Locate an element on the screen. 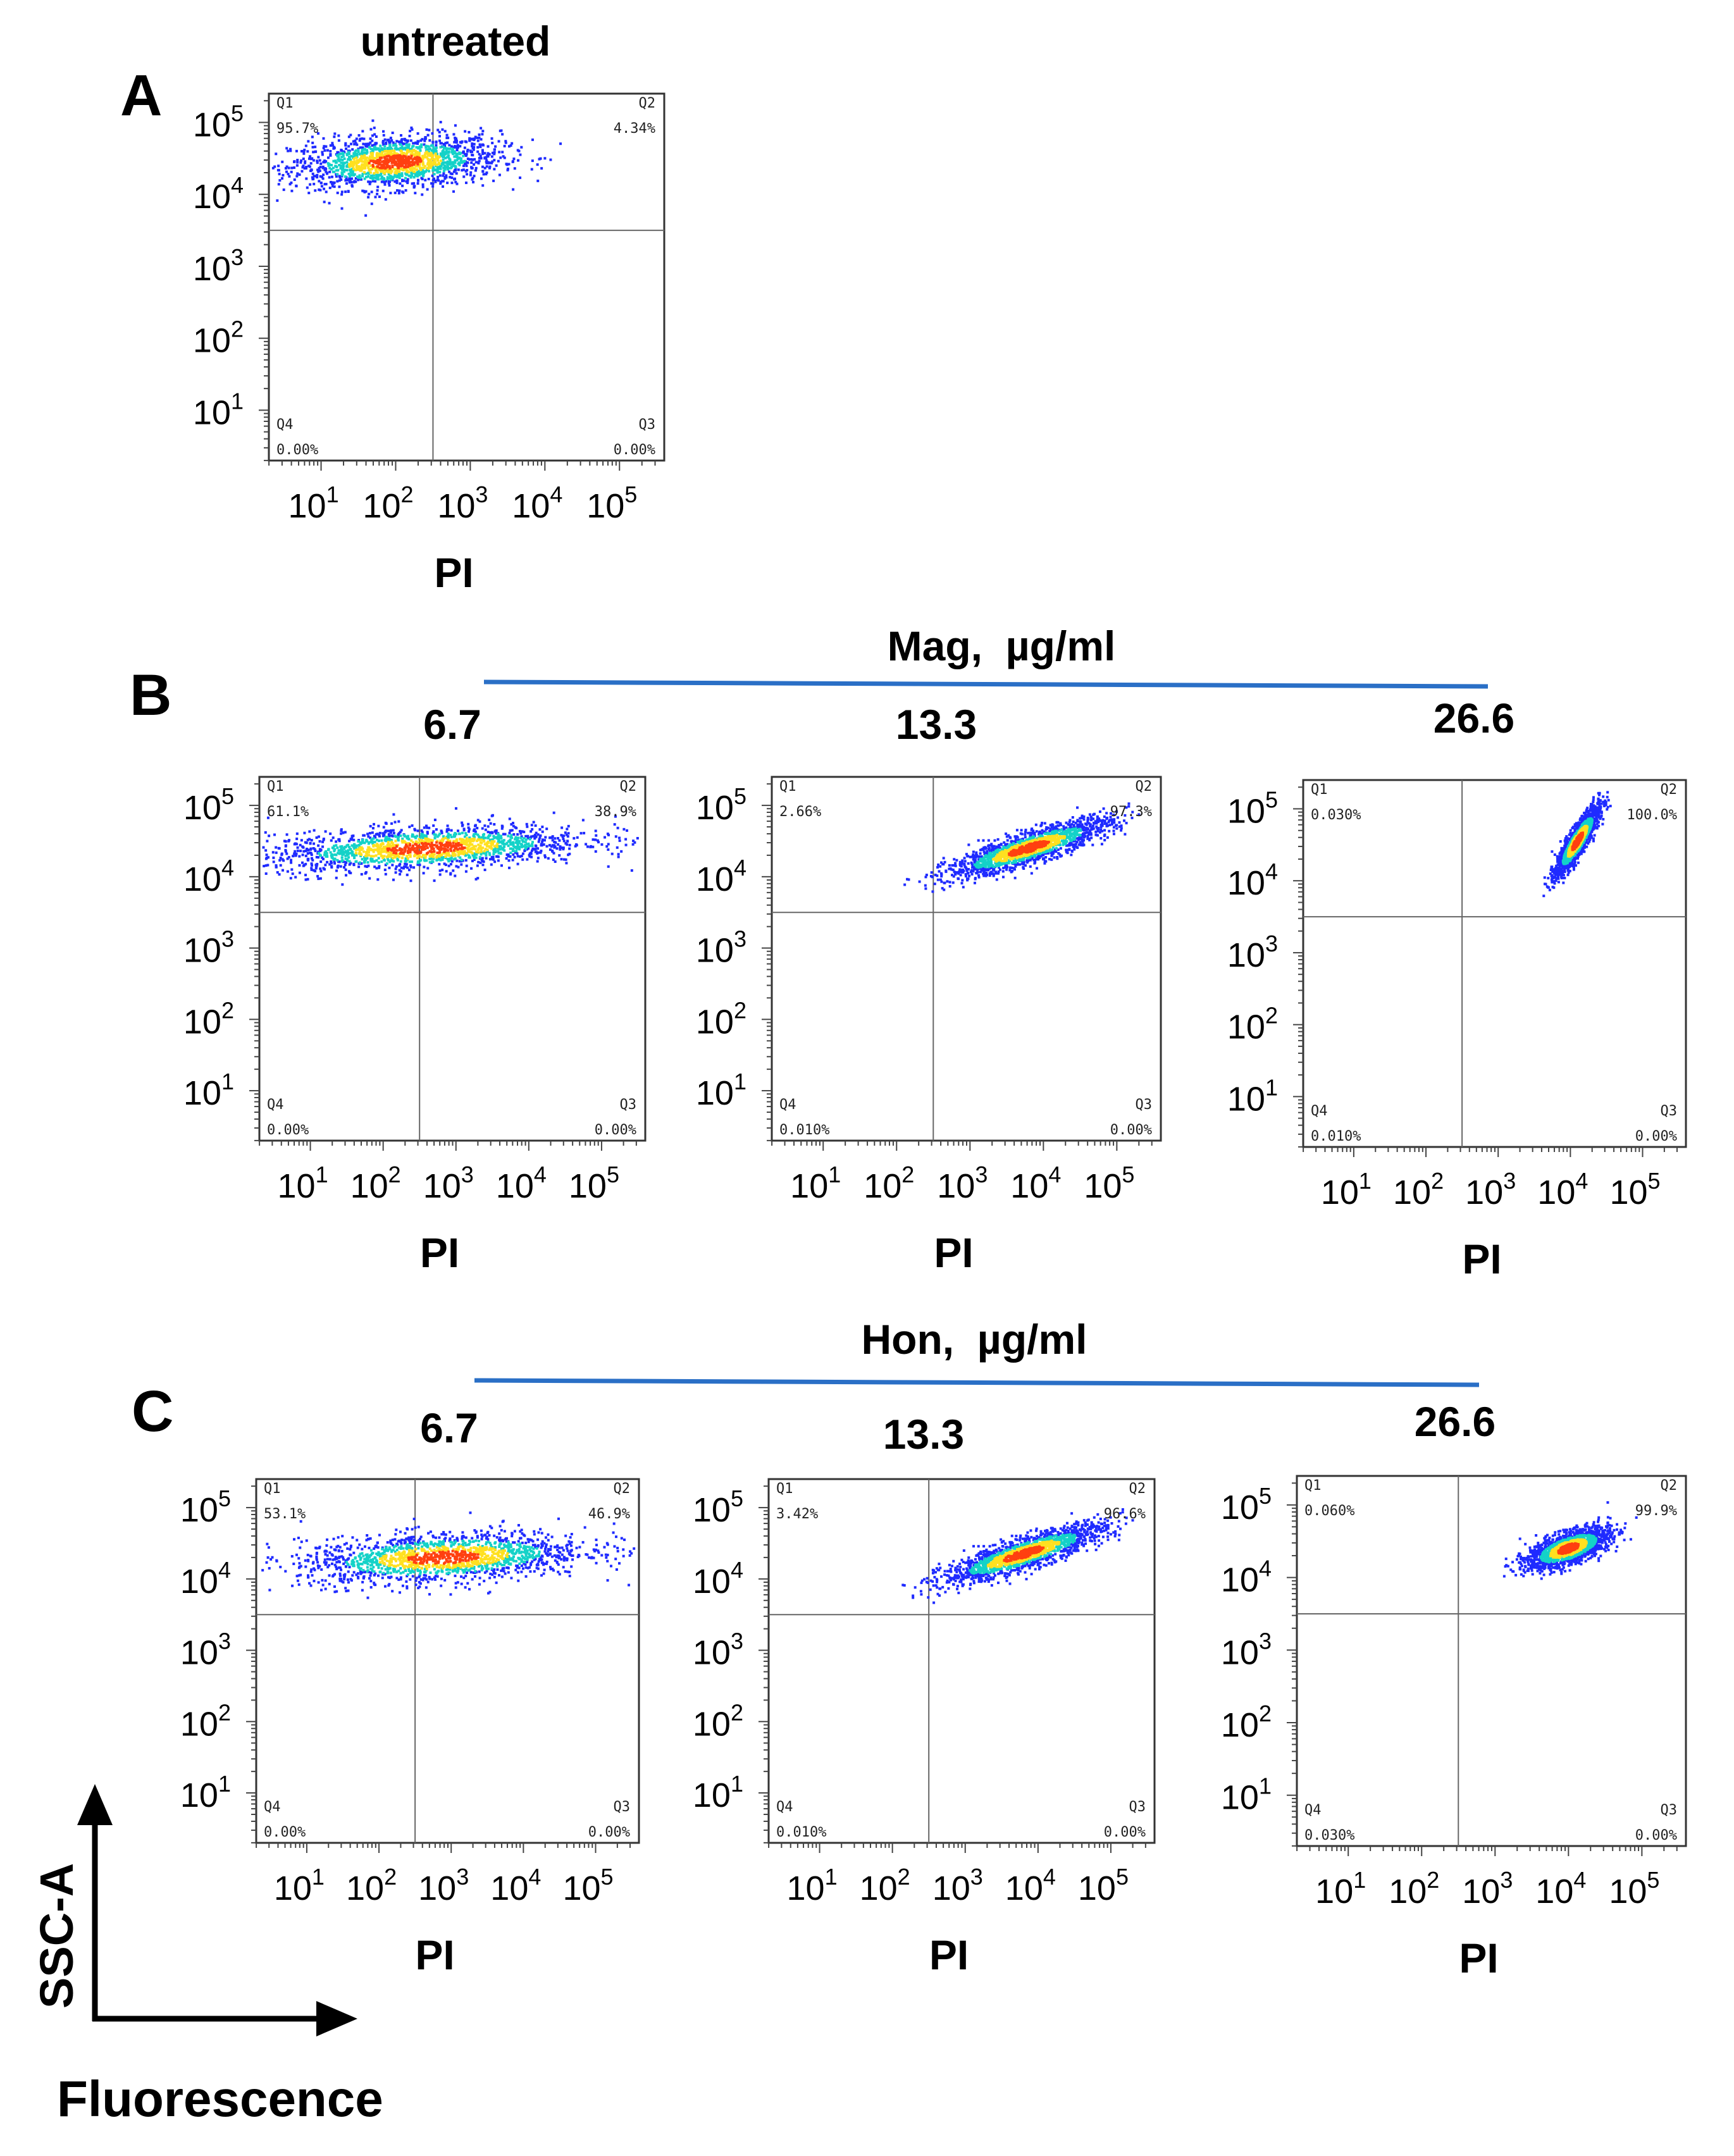 Image resolution: width=1734 pixels, height=2156 pixels. plot-title: 6.7 is located at coordinates (452, 724).